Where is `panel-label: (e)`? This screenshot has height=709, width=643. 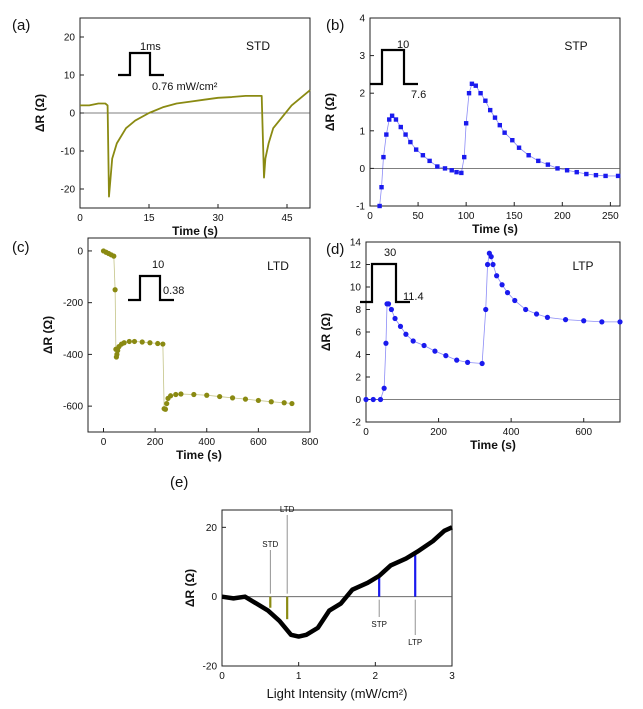
panel-label: (e) is located at coordinates (179, 482).